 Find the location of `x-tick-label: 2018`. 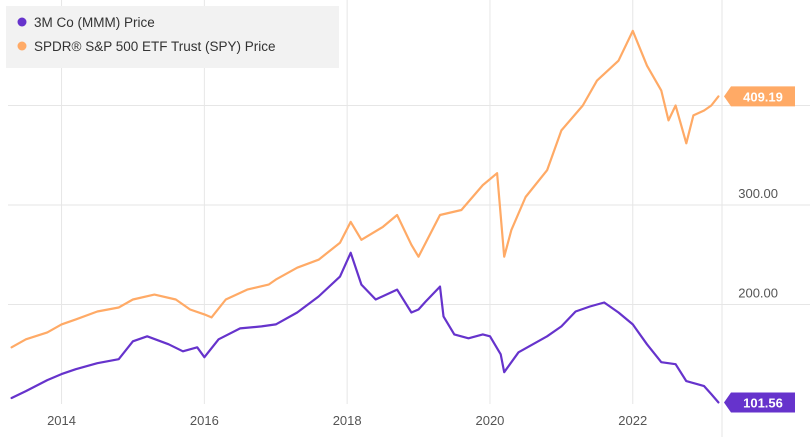

x-tick-label: 2018 is located at coordinates (347, 420).